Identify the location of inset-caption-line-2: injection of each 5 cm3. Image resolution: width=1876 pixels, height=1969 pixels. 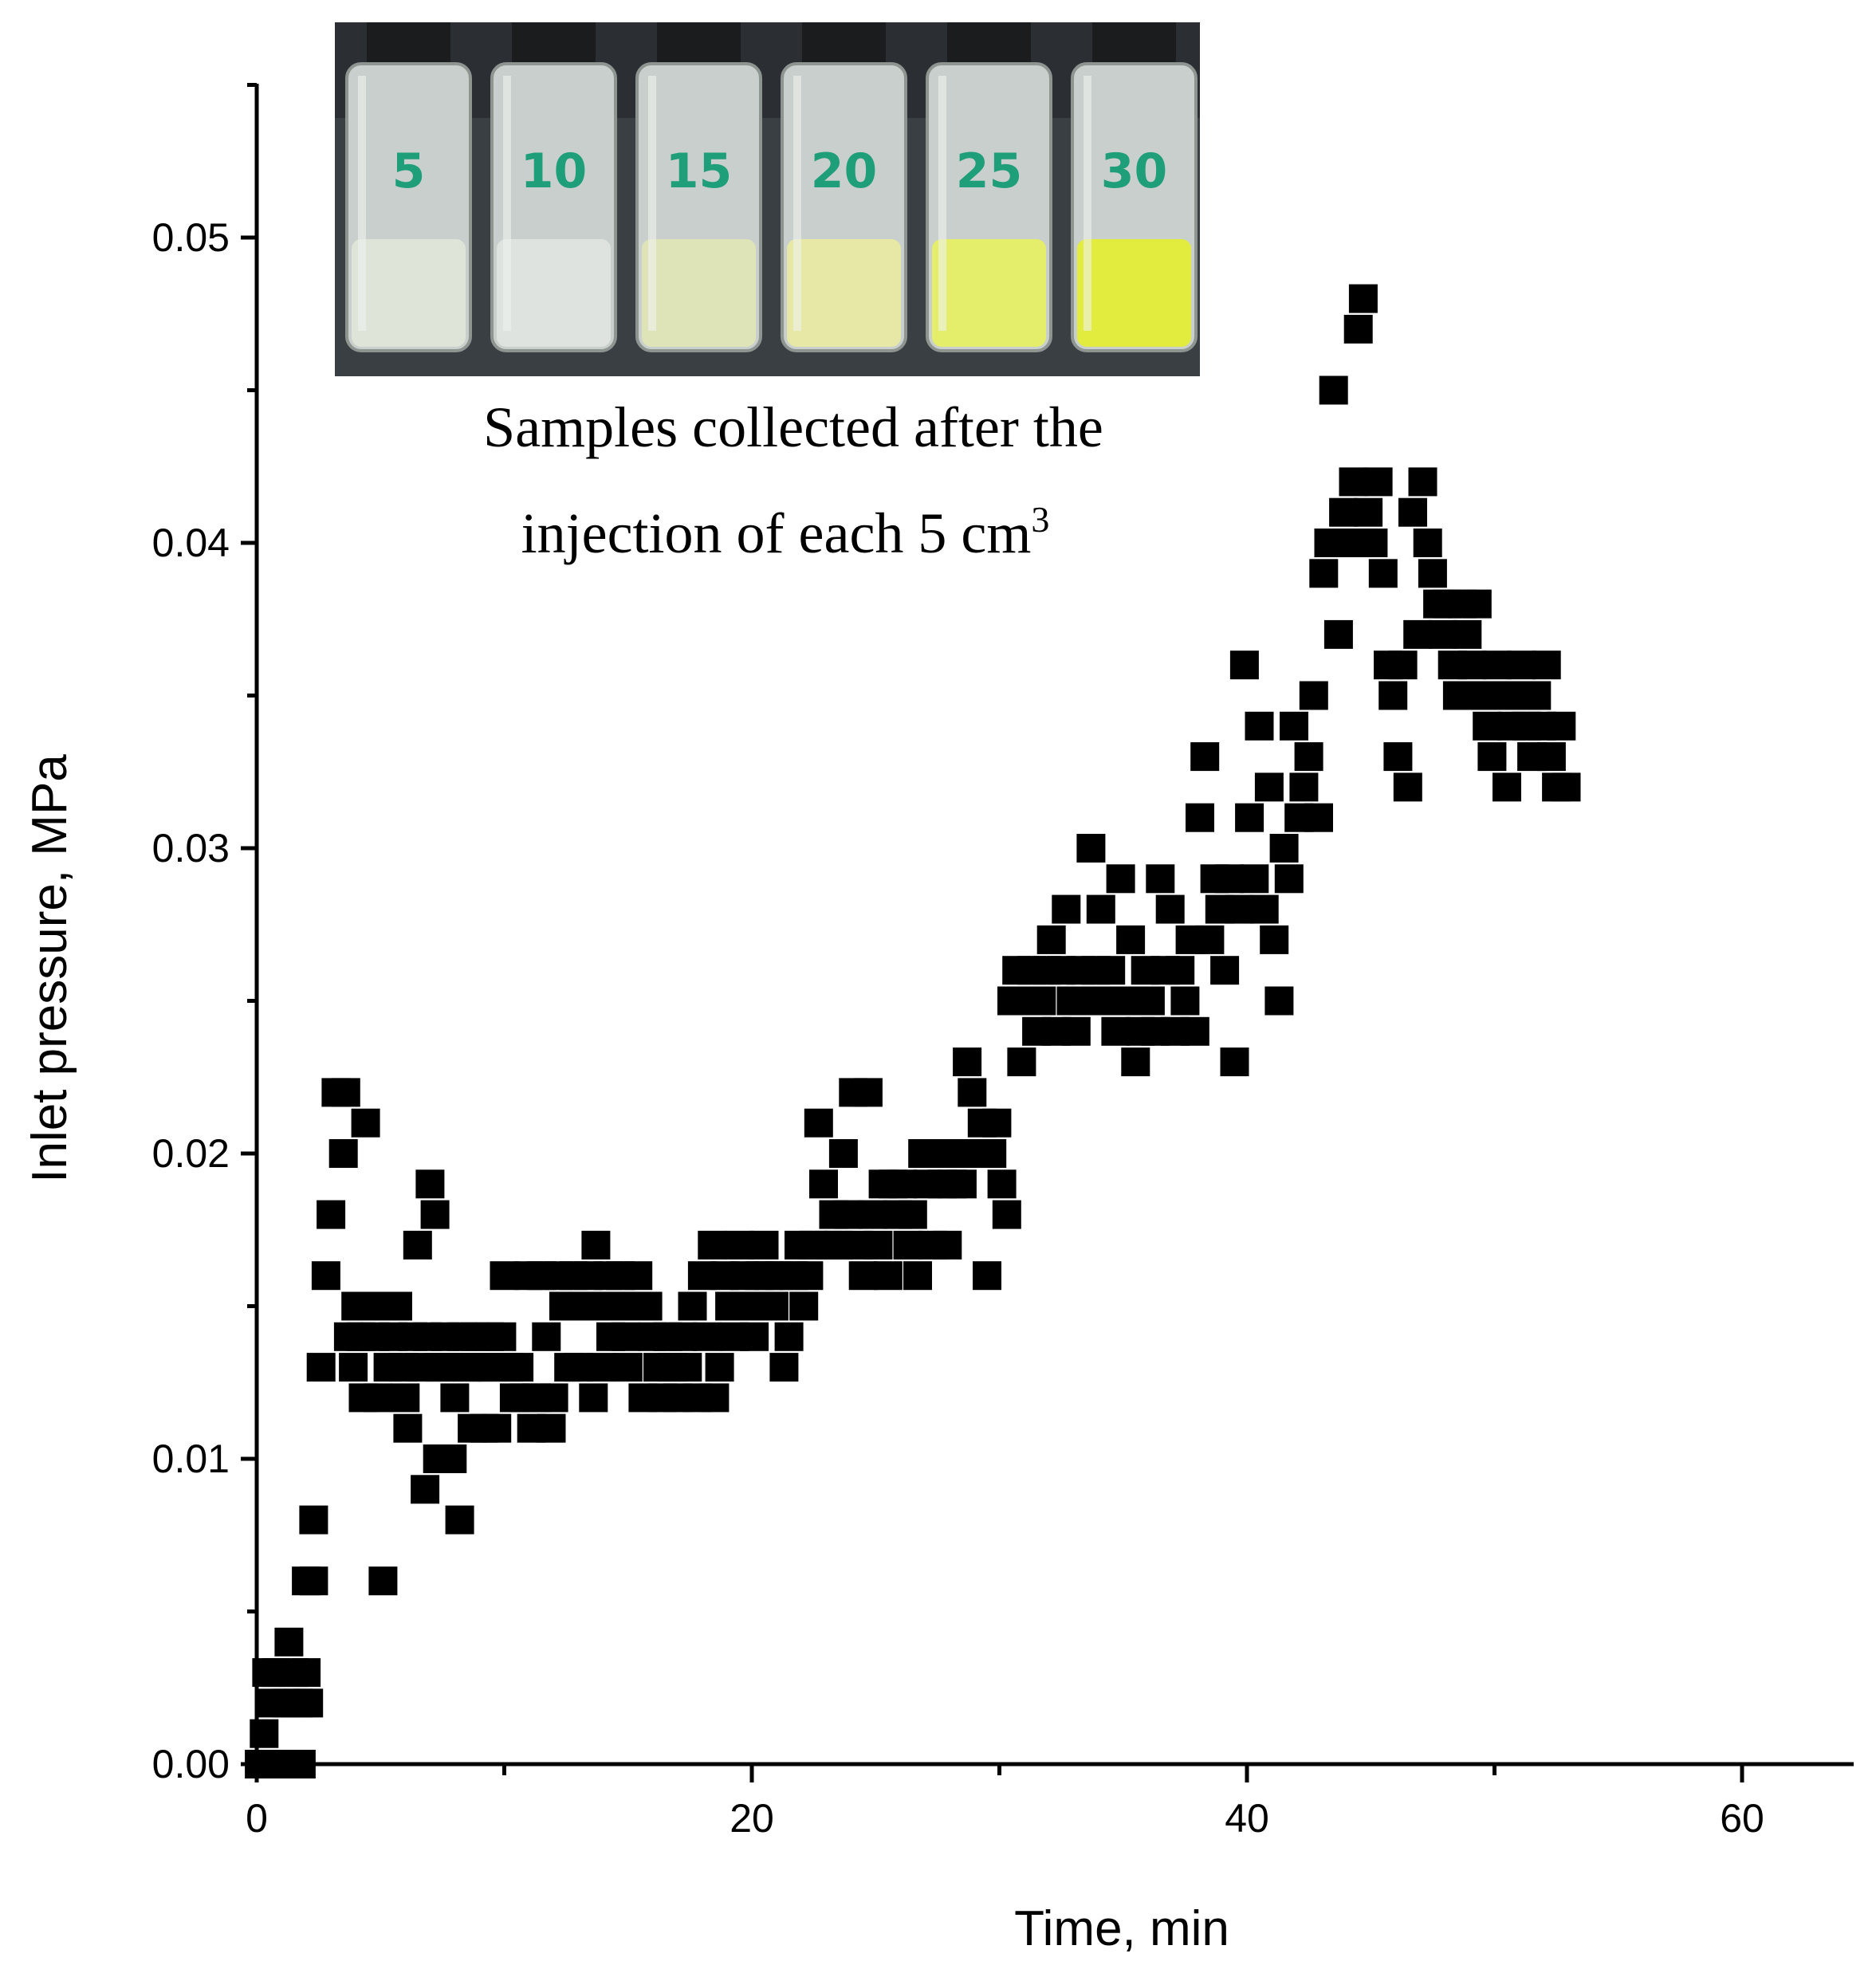
(786, 532).